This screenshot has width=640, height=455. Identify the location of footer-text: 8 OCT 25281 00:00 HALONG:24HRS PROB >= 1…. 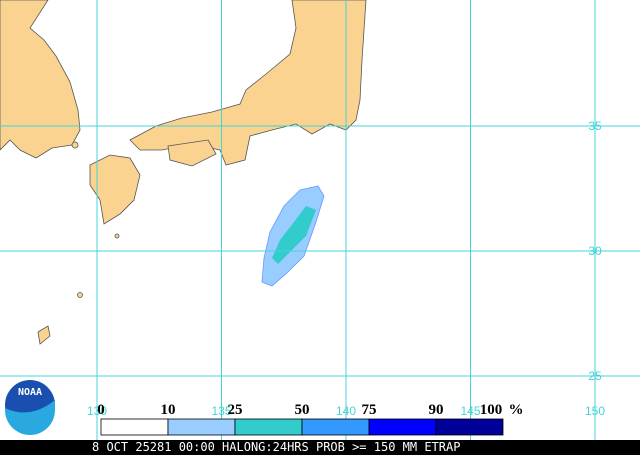
(276, 447).